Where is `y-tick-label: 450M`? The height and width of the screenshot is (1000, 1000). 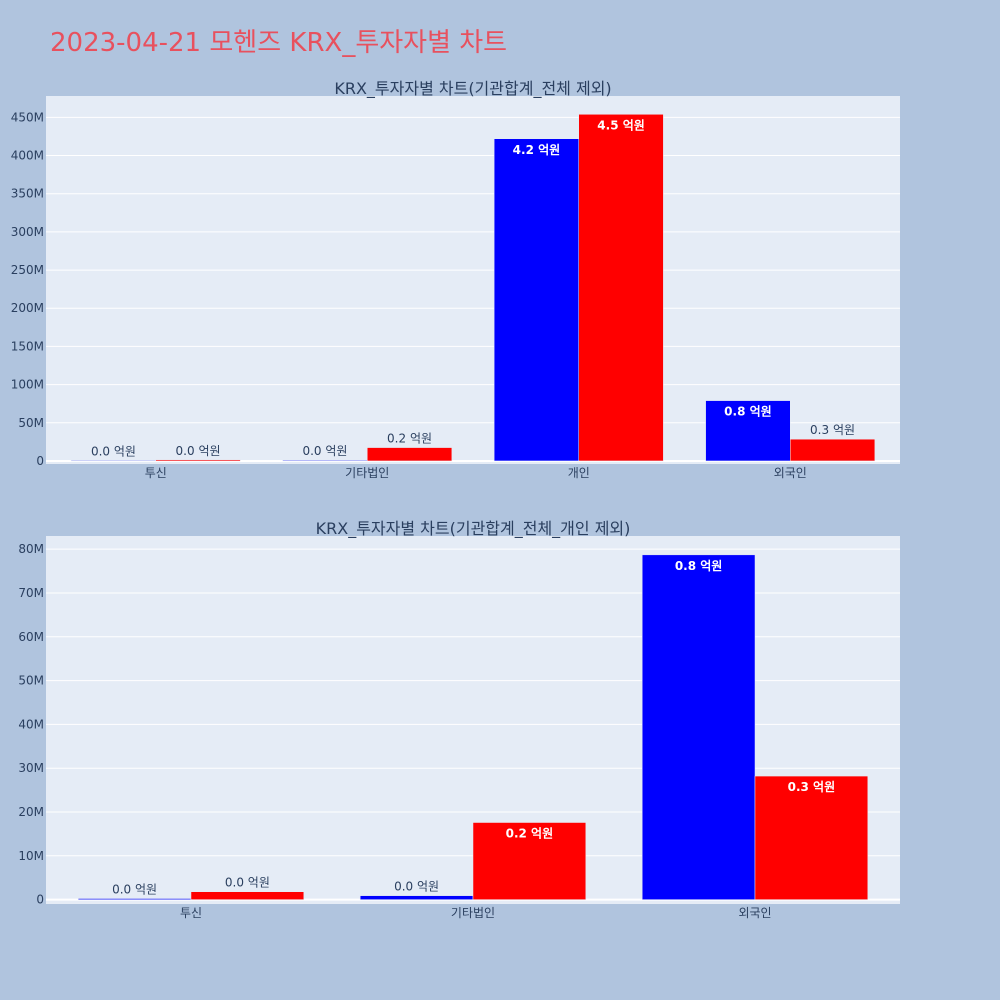
y-tick-label: 450M is located at coordinates (27, 117).